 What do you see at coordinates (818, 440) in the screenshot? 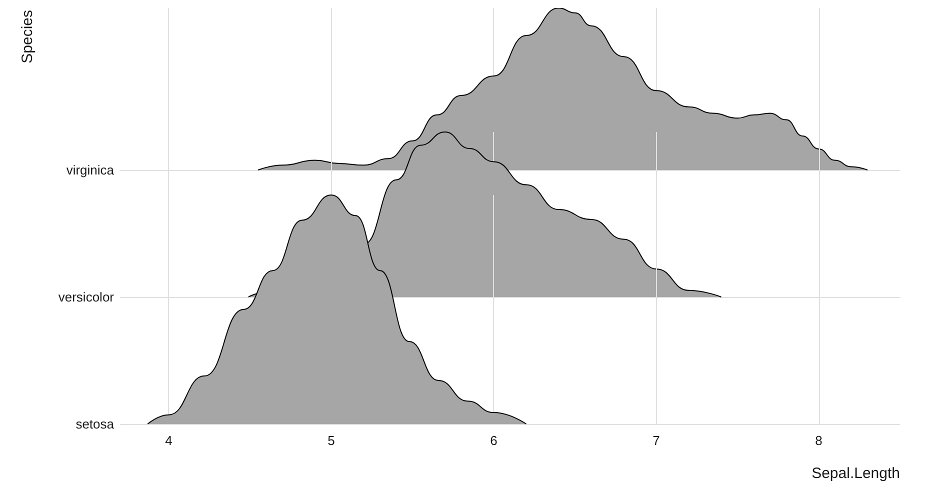
I see `x-tick-label: 8` at bounding box center [818, 440].